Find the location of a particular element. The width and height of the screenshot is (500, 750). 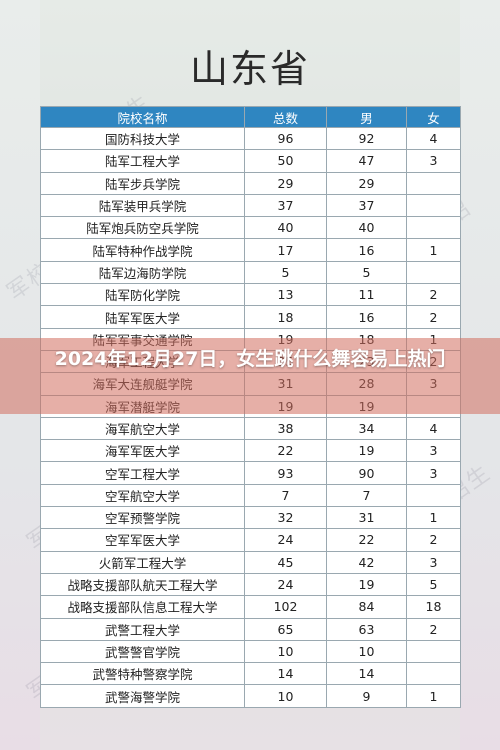

table-row: 陆军边海防学院 5 5 is located at coordinates (250, 272).